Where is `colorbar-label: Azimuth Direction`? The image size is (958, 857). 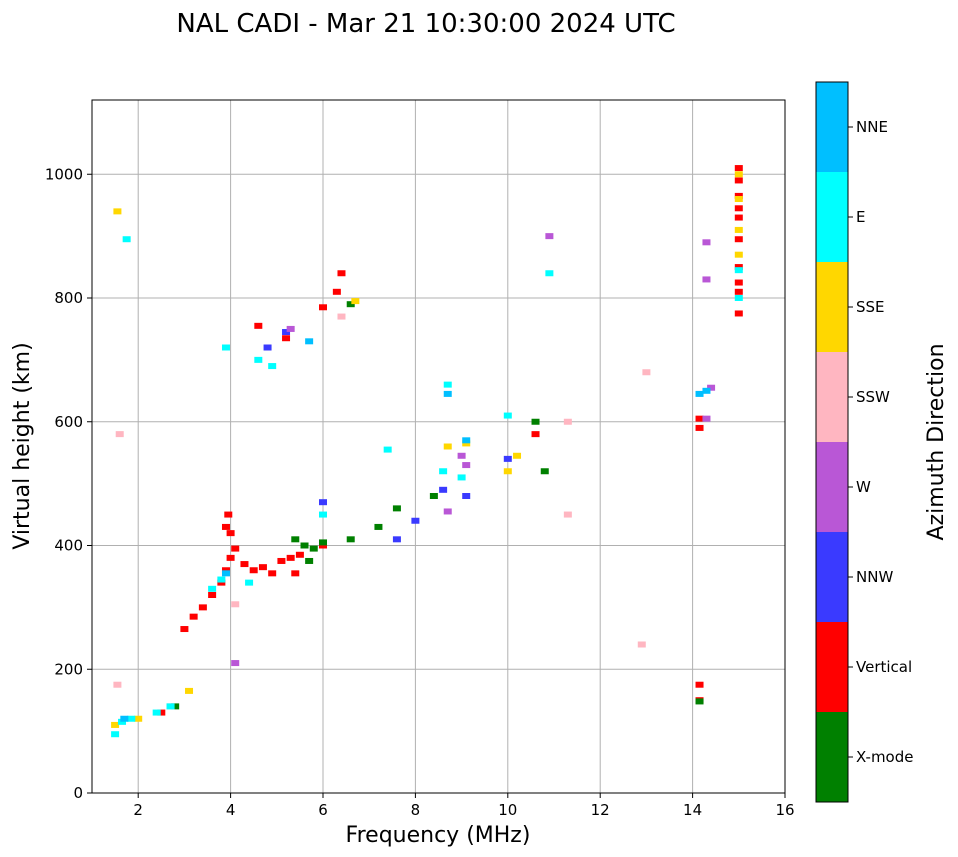 colorbar-label: Azimuth Direction is located at coordinates (936, 441).